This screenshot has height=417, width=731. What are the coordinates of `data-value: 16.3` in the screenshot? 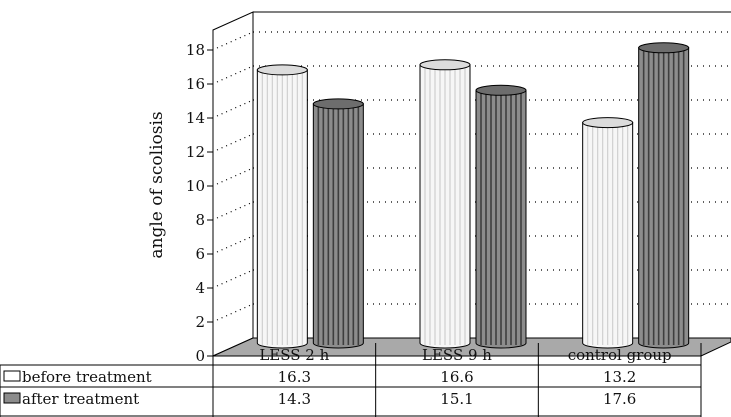 It's located at (294, 377).